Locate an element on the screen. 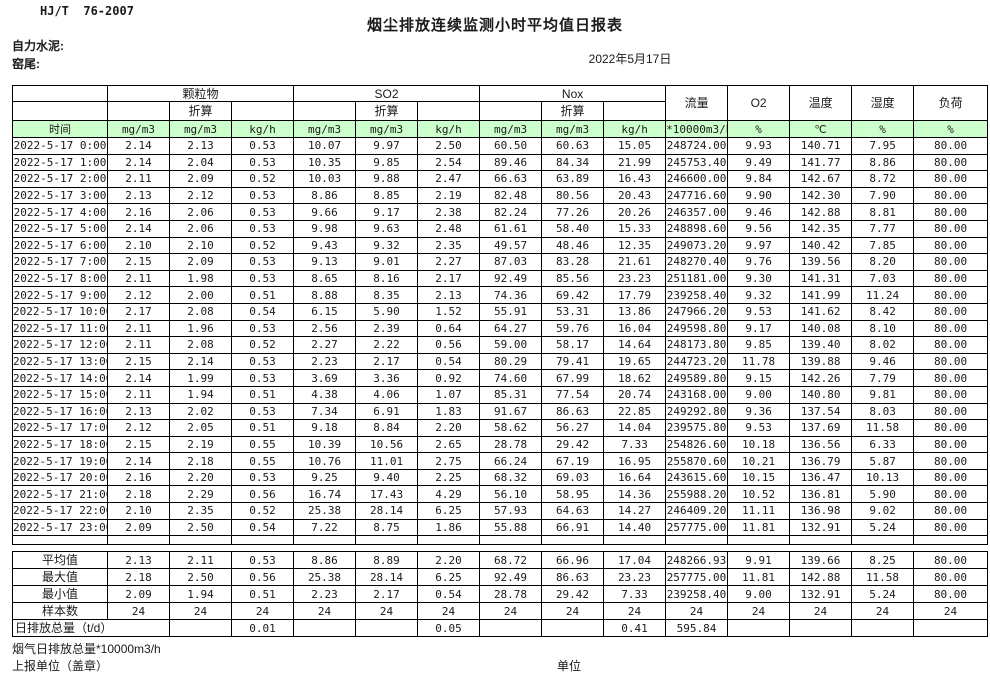 This screenshot has height=674, width=990. value-cell: 10.15 is located at coordinates (759, 477).